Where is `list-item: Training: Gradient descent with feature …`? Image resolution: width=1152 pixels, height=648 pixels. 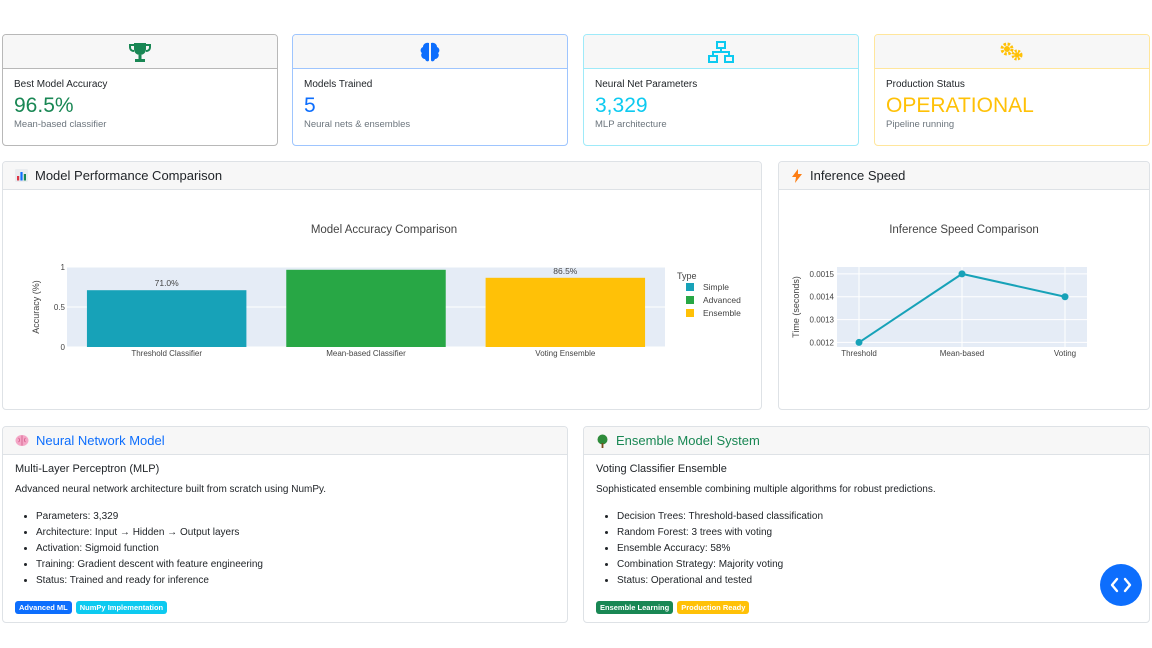 list-item: Training: Gradient descent with feature … is located at coordinates (301, 565).